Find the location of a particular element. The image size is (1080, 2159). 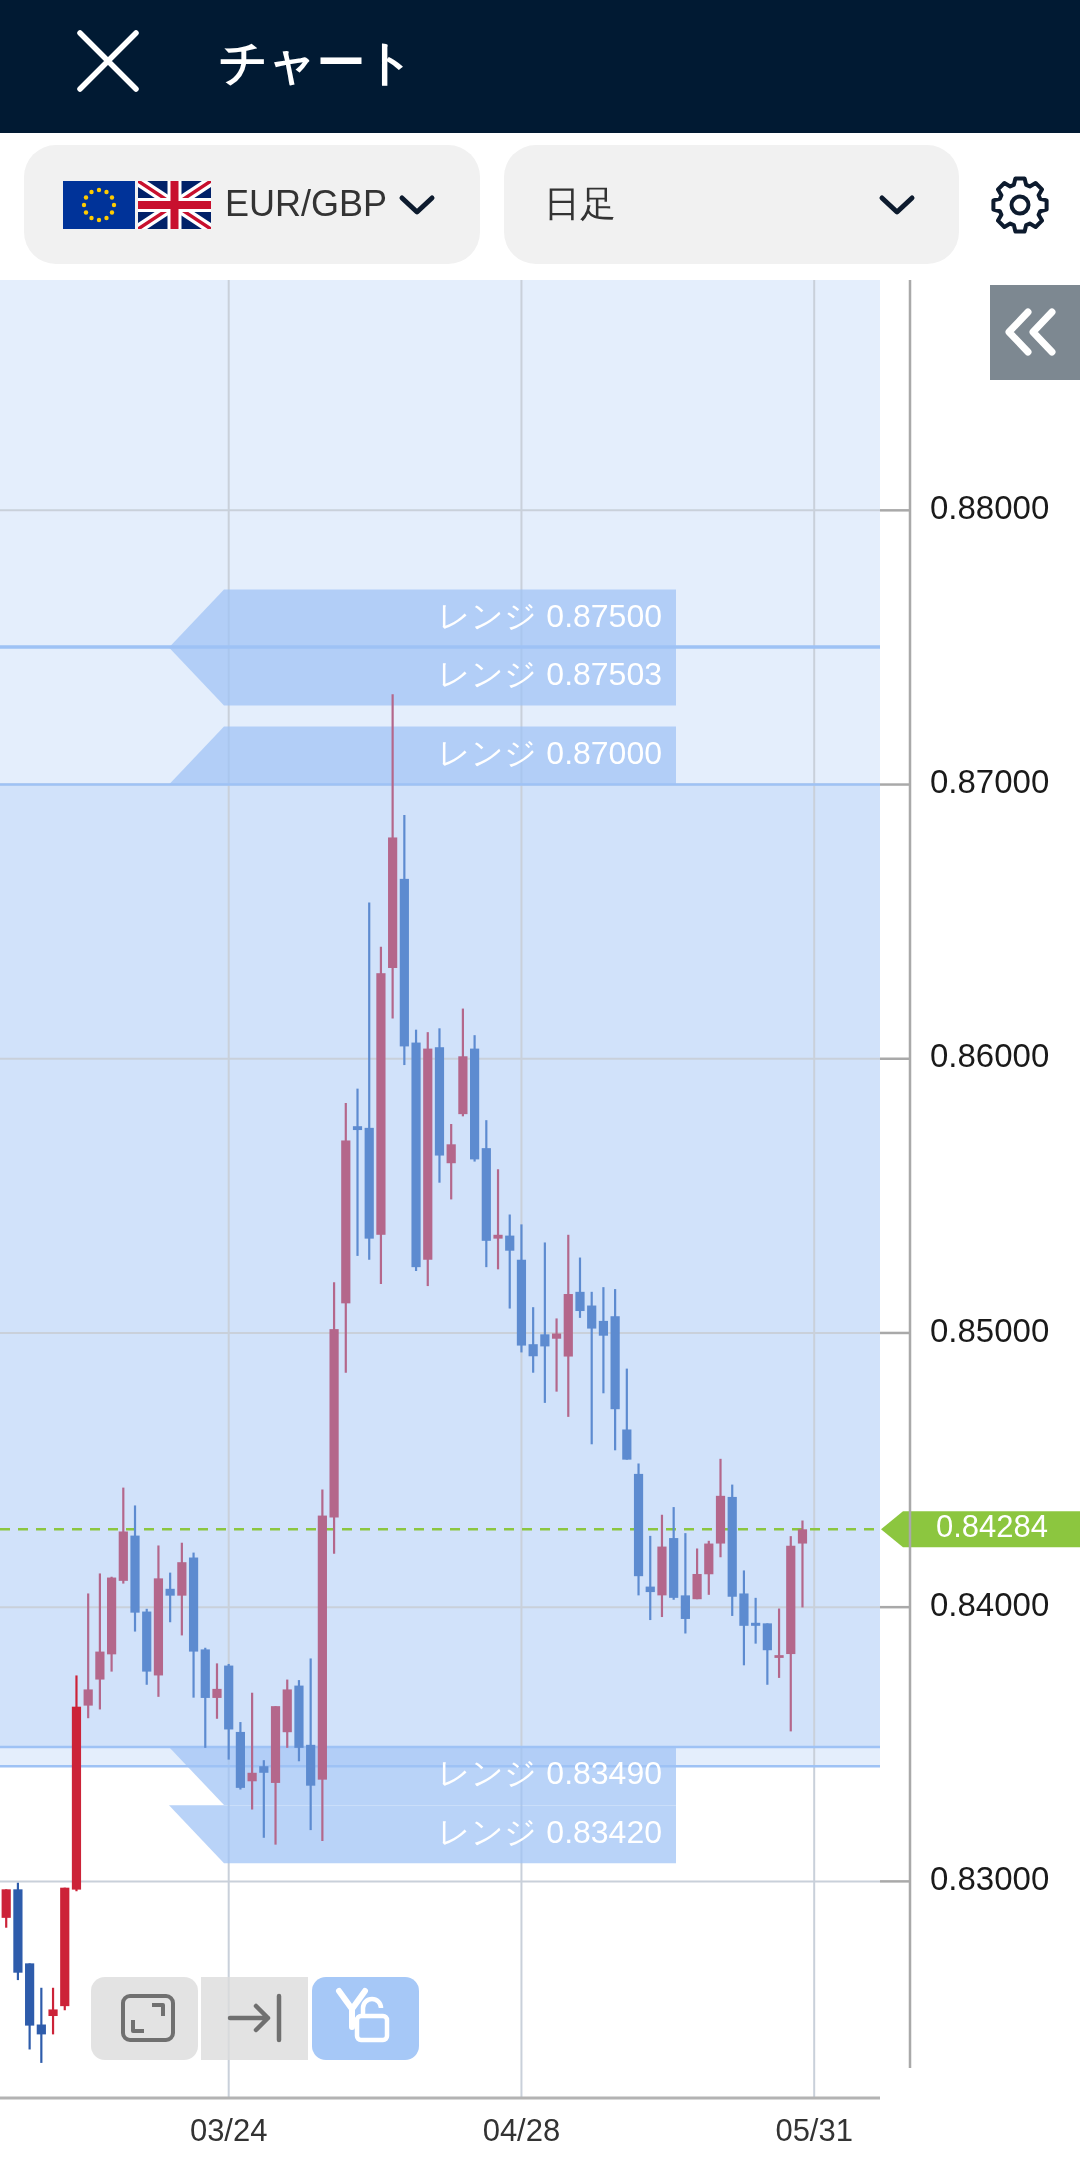

text: 日足 is located at coordinates (580, 203).